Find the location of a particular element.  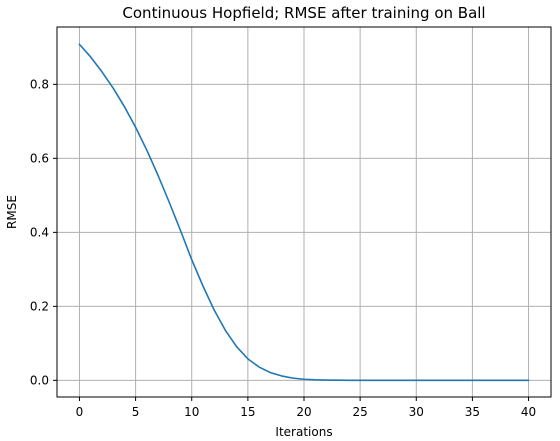

y-tick-label: 0.4 is located at coordinates (39, 232).